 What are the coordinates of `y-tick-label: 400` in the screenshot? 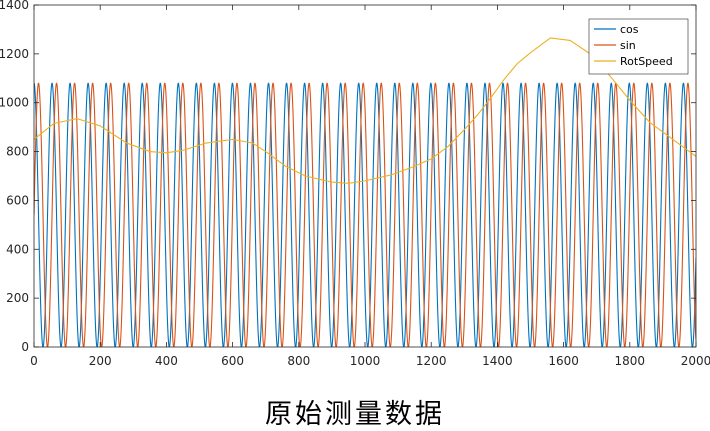 It's located at (17, 249).